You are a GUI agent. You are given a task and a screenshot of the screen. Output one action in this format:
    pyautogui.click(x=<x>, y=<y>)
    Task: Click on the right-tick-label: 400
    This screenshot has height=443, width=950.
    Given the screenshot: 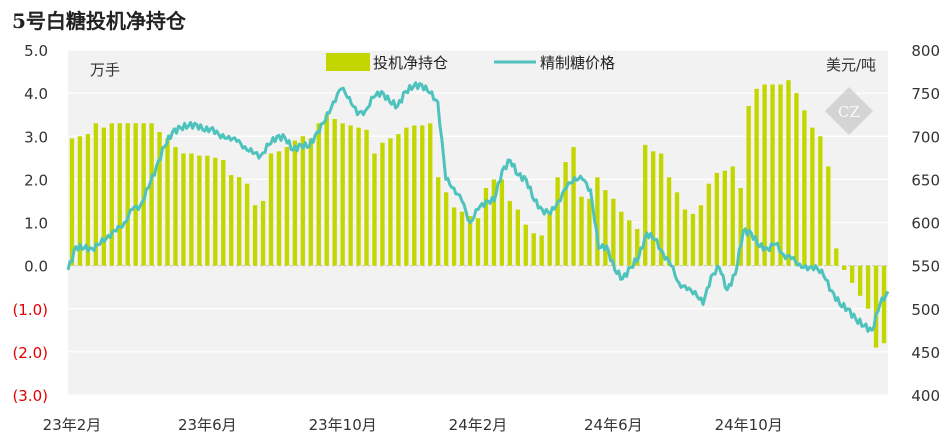 What is the action you would take?
    pyautogui.click(x=925, y=396)
    